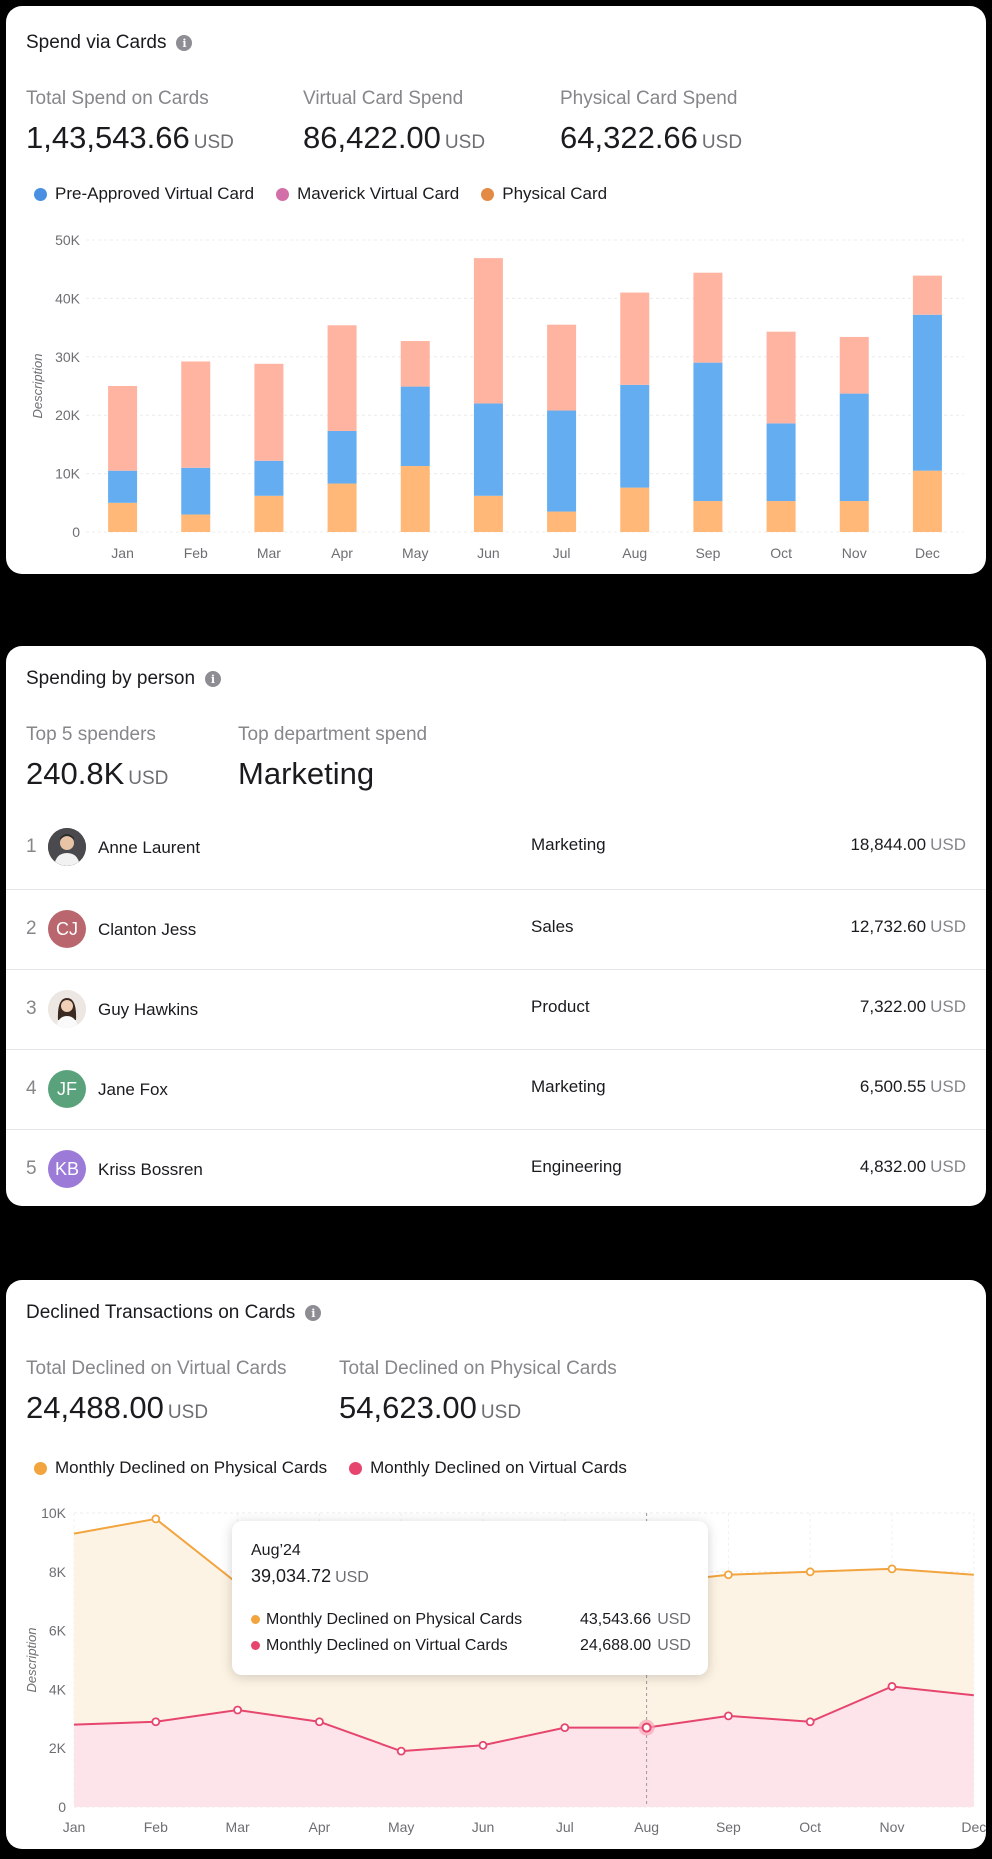 The height and width of the screenshot is (1859, 992). Describe the element at coordinates (496, 1009) in the screenshot. I see `table-row: 3 Guy Hawkins Product 7,322.00 USD` at that location.